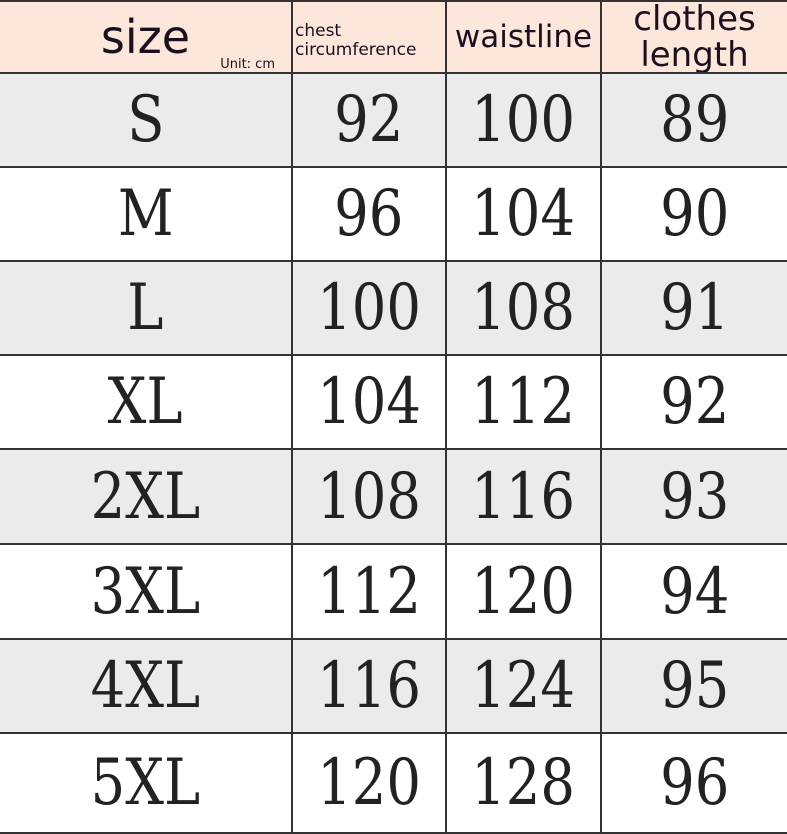 The image size is (787, 834). I want to click on length-value: 94, so click(694, 591).